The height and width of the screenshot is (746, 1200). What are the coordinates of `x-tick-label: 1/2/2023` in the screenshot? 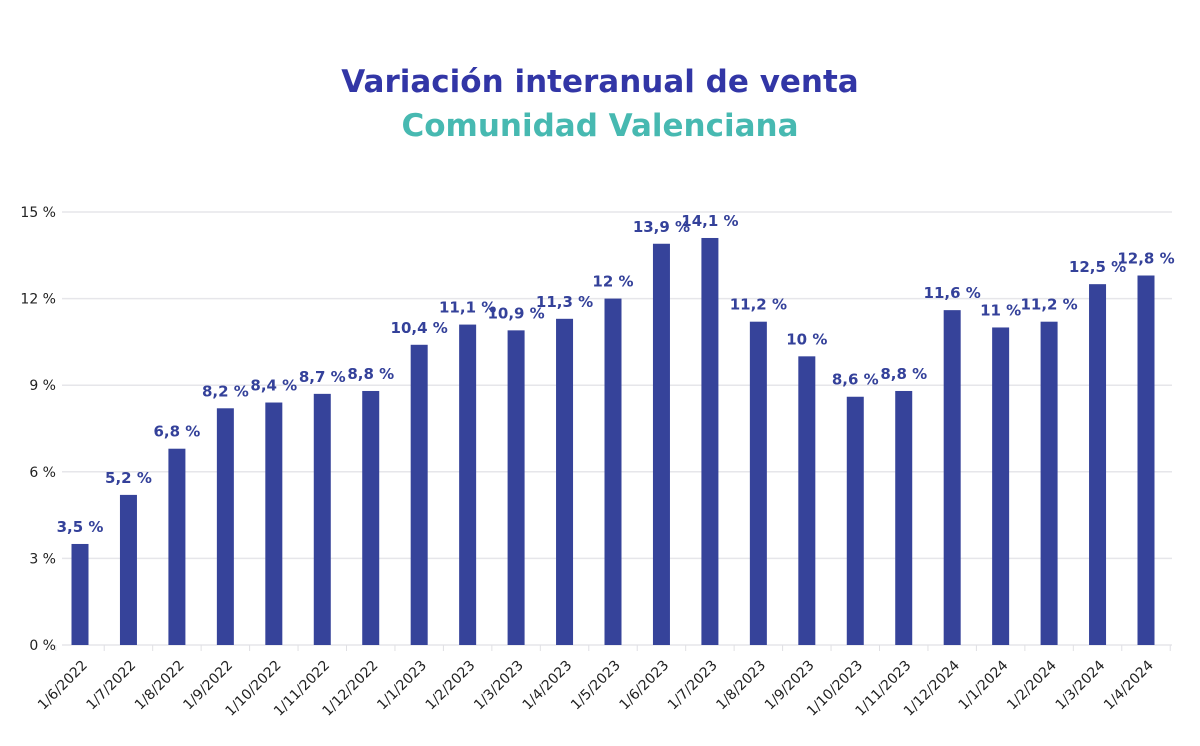 It's located at (451, 686).